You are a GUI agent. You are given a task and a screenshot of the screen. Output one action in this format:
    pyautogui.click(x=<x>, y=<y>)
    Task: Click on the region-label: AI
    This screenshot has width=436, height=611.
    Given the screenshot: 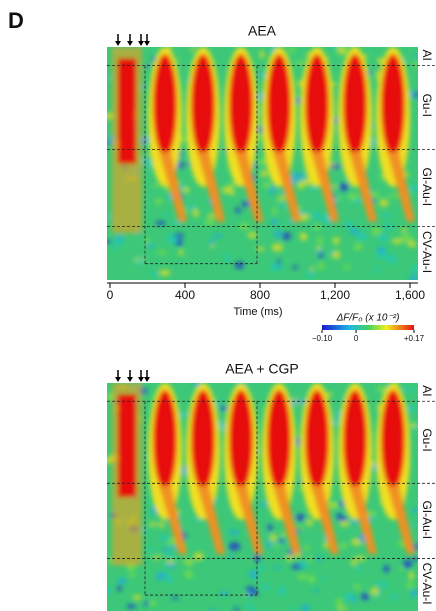 What is the action you would take?
    pyautogui.click(x=427, y=390)
    